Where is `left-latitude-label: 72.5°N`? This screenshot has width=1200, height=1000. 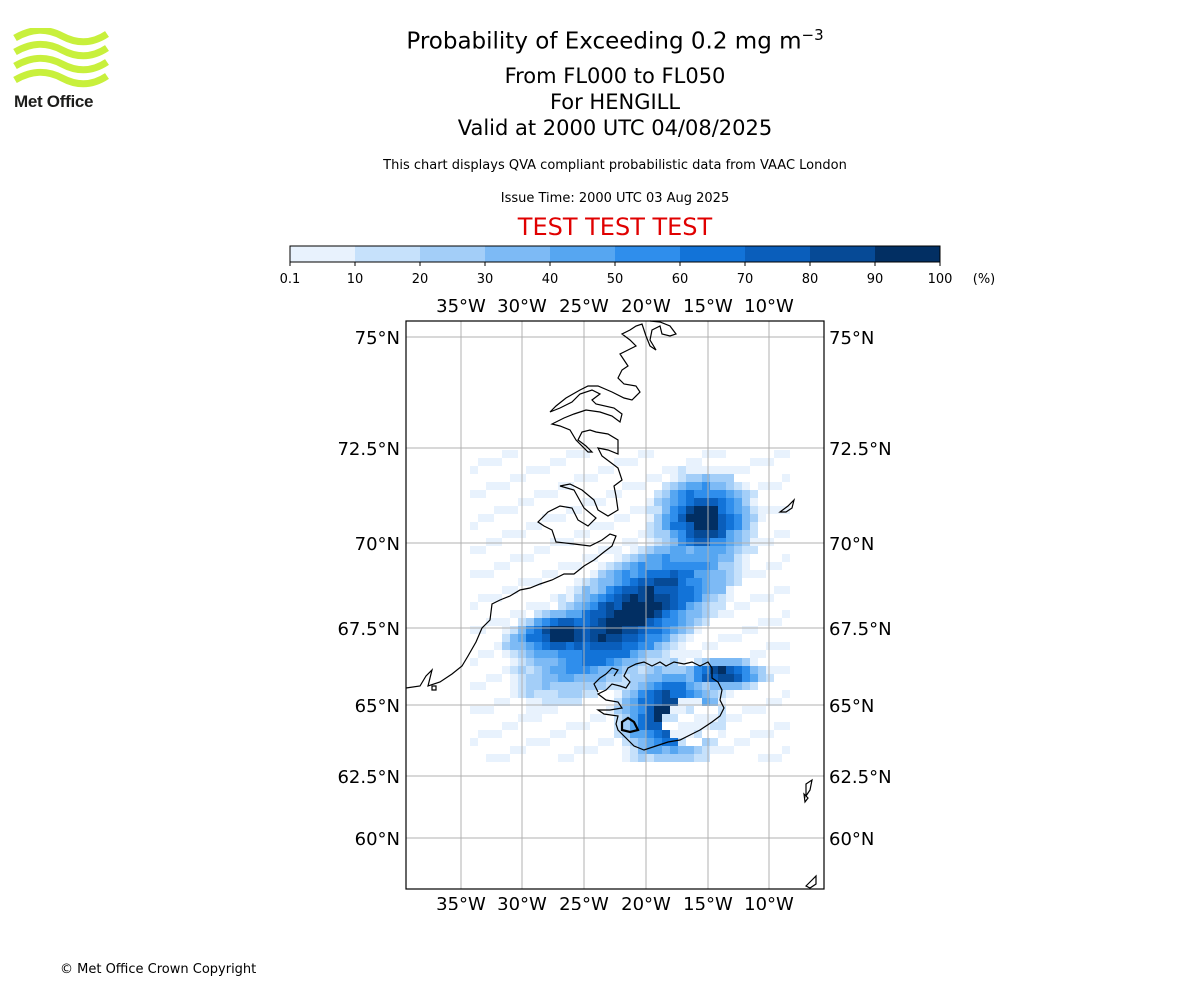 left-latitude-label: 72.5°N is located at coordinates (368, 449).